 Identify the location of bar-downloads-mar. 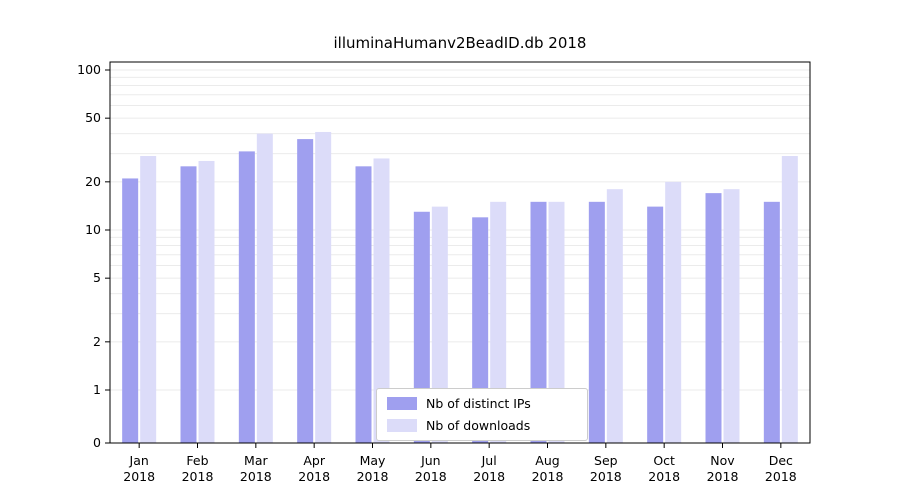
(264, 288).